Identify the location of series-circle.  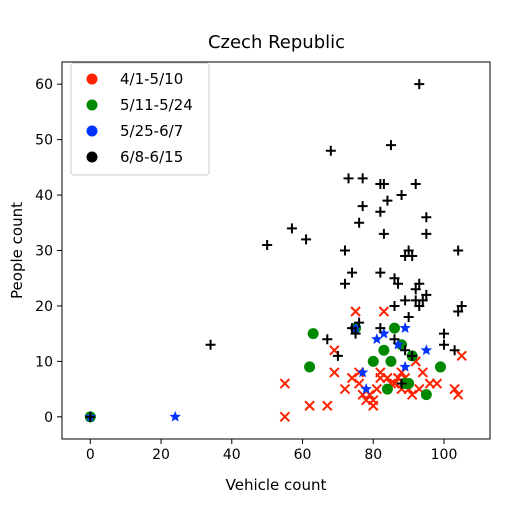
(265, 372).